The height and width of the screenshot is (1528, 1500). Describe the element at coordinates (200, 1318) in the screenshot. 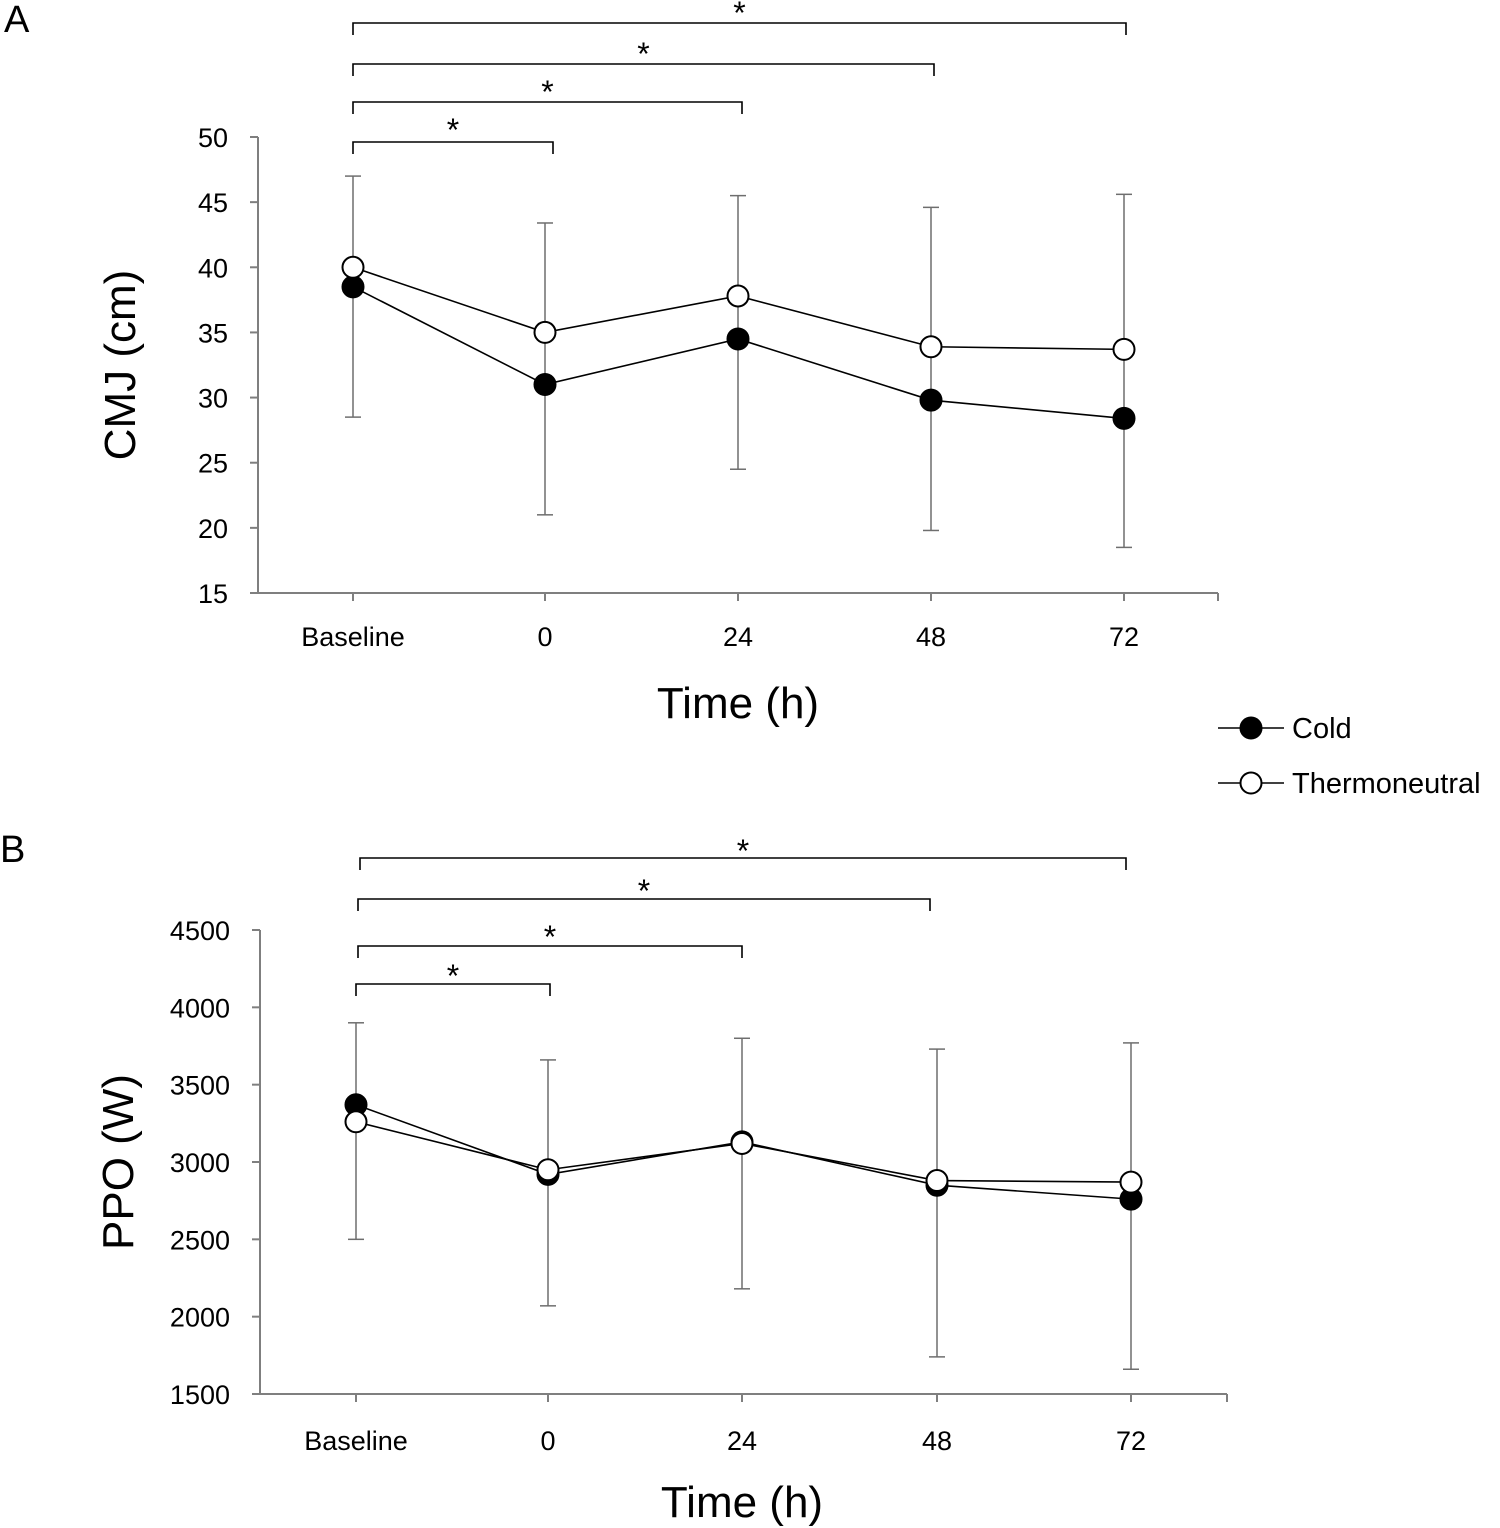

I see `y-tick-label: 2000` at that location.